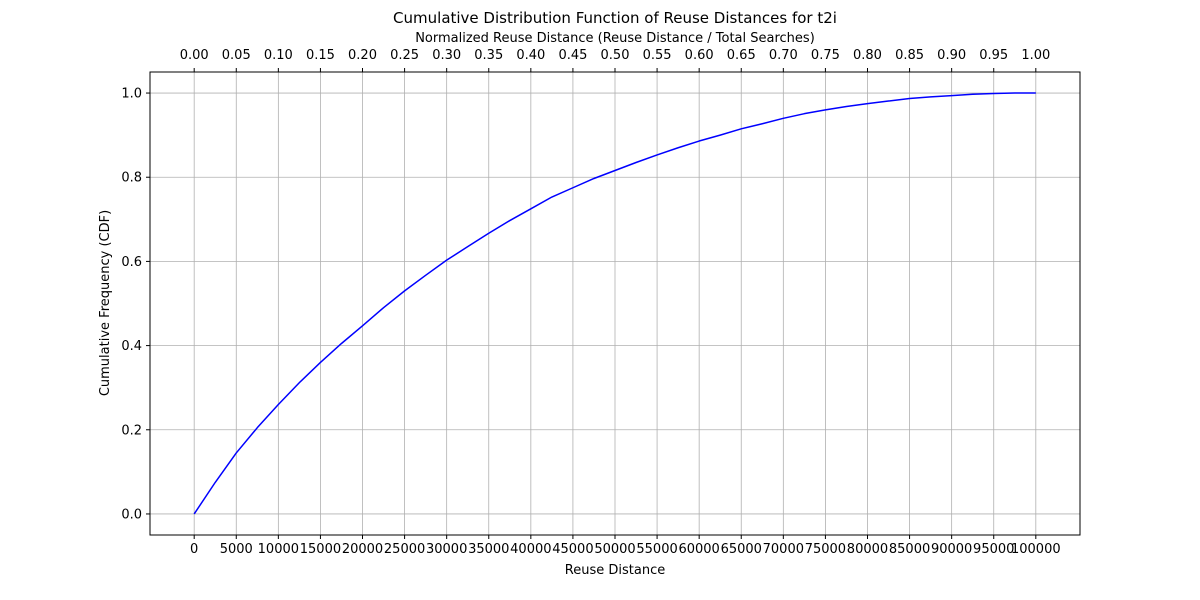 Image resolution: width=1200 pixels, height=600 pixels. Describe the element at coordinates (825, 55) in the screenshot. I see `top-x-tick-label: 0.75` at that location.